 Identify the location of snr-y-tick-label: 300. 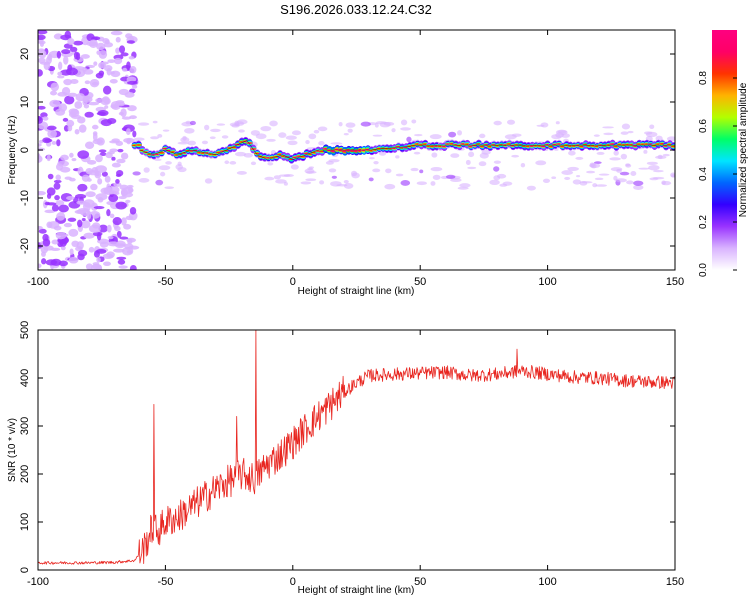
(25, 426).